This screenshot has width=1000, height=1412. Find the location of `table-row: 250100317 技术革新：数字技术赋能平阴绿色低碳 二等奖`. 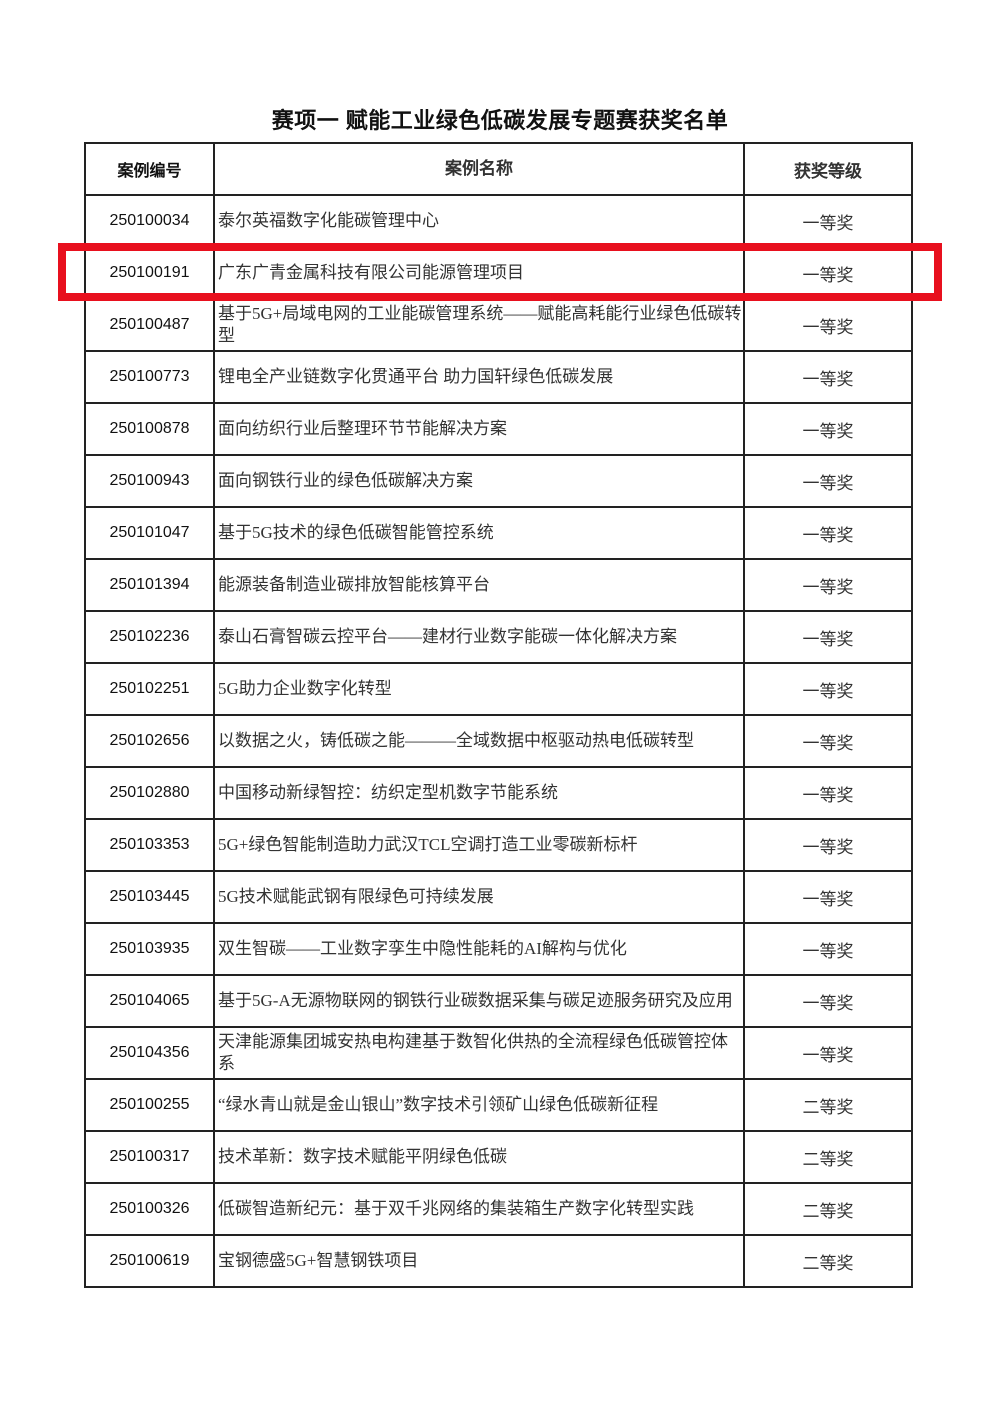

table-row: 250100317 技术革新：数字技术赋能平阴绿色低碳 二等奖 is located at coordinates (498, 1157).